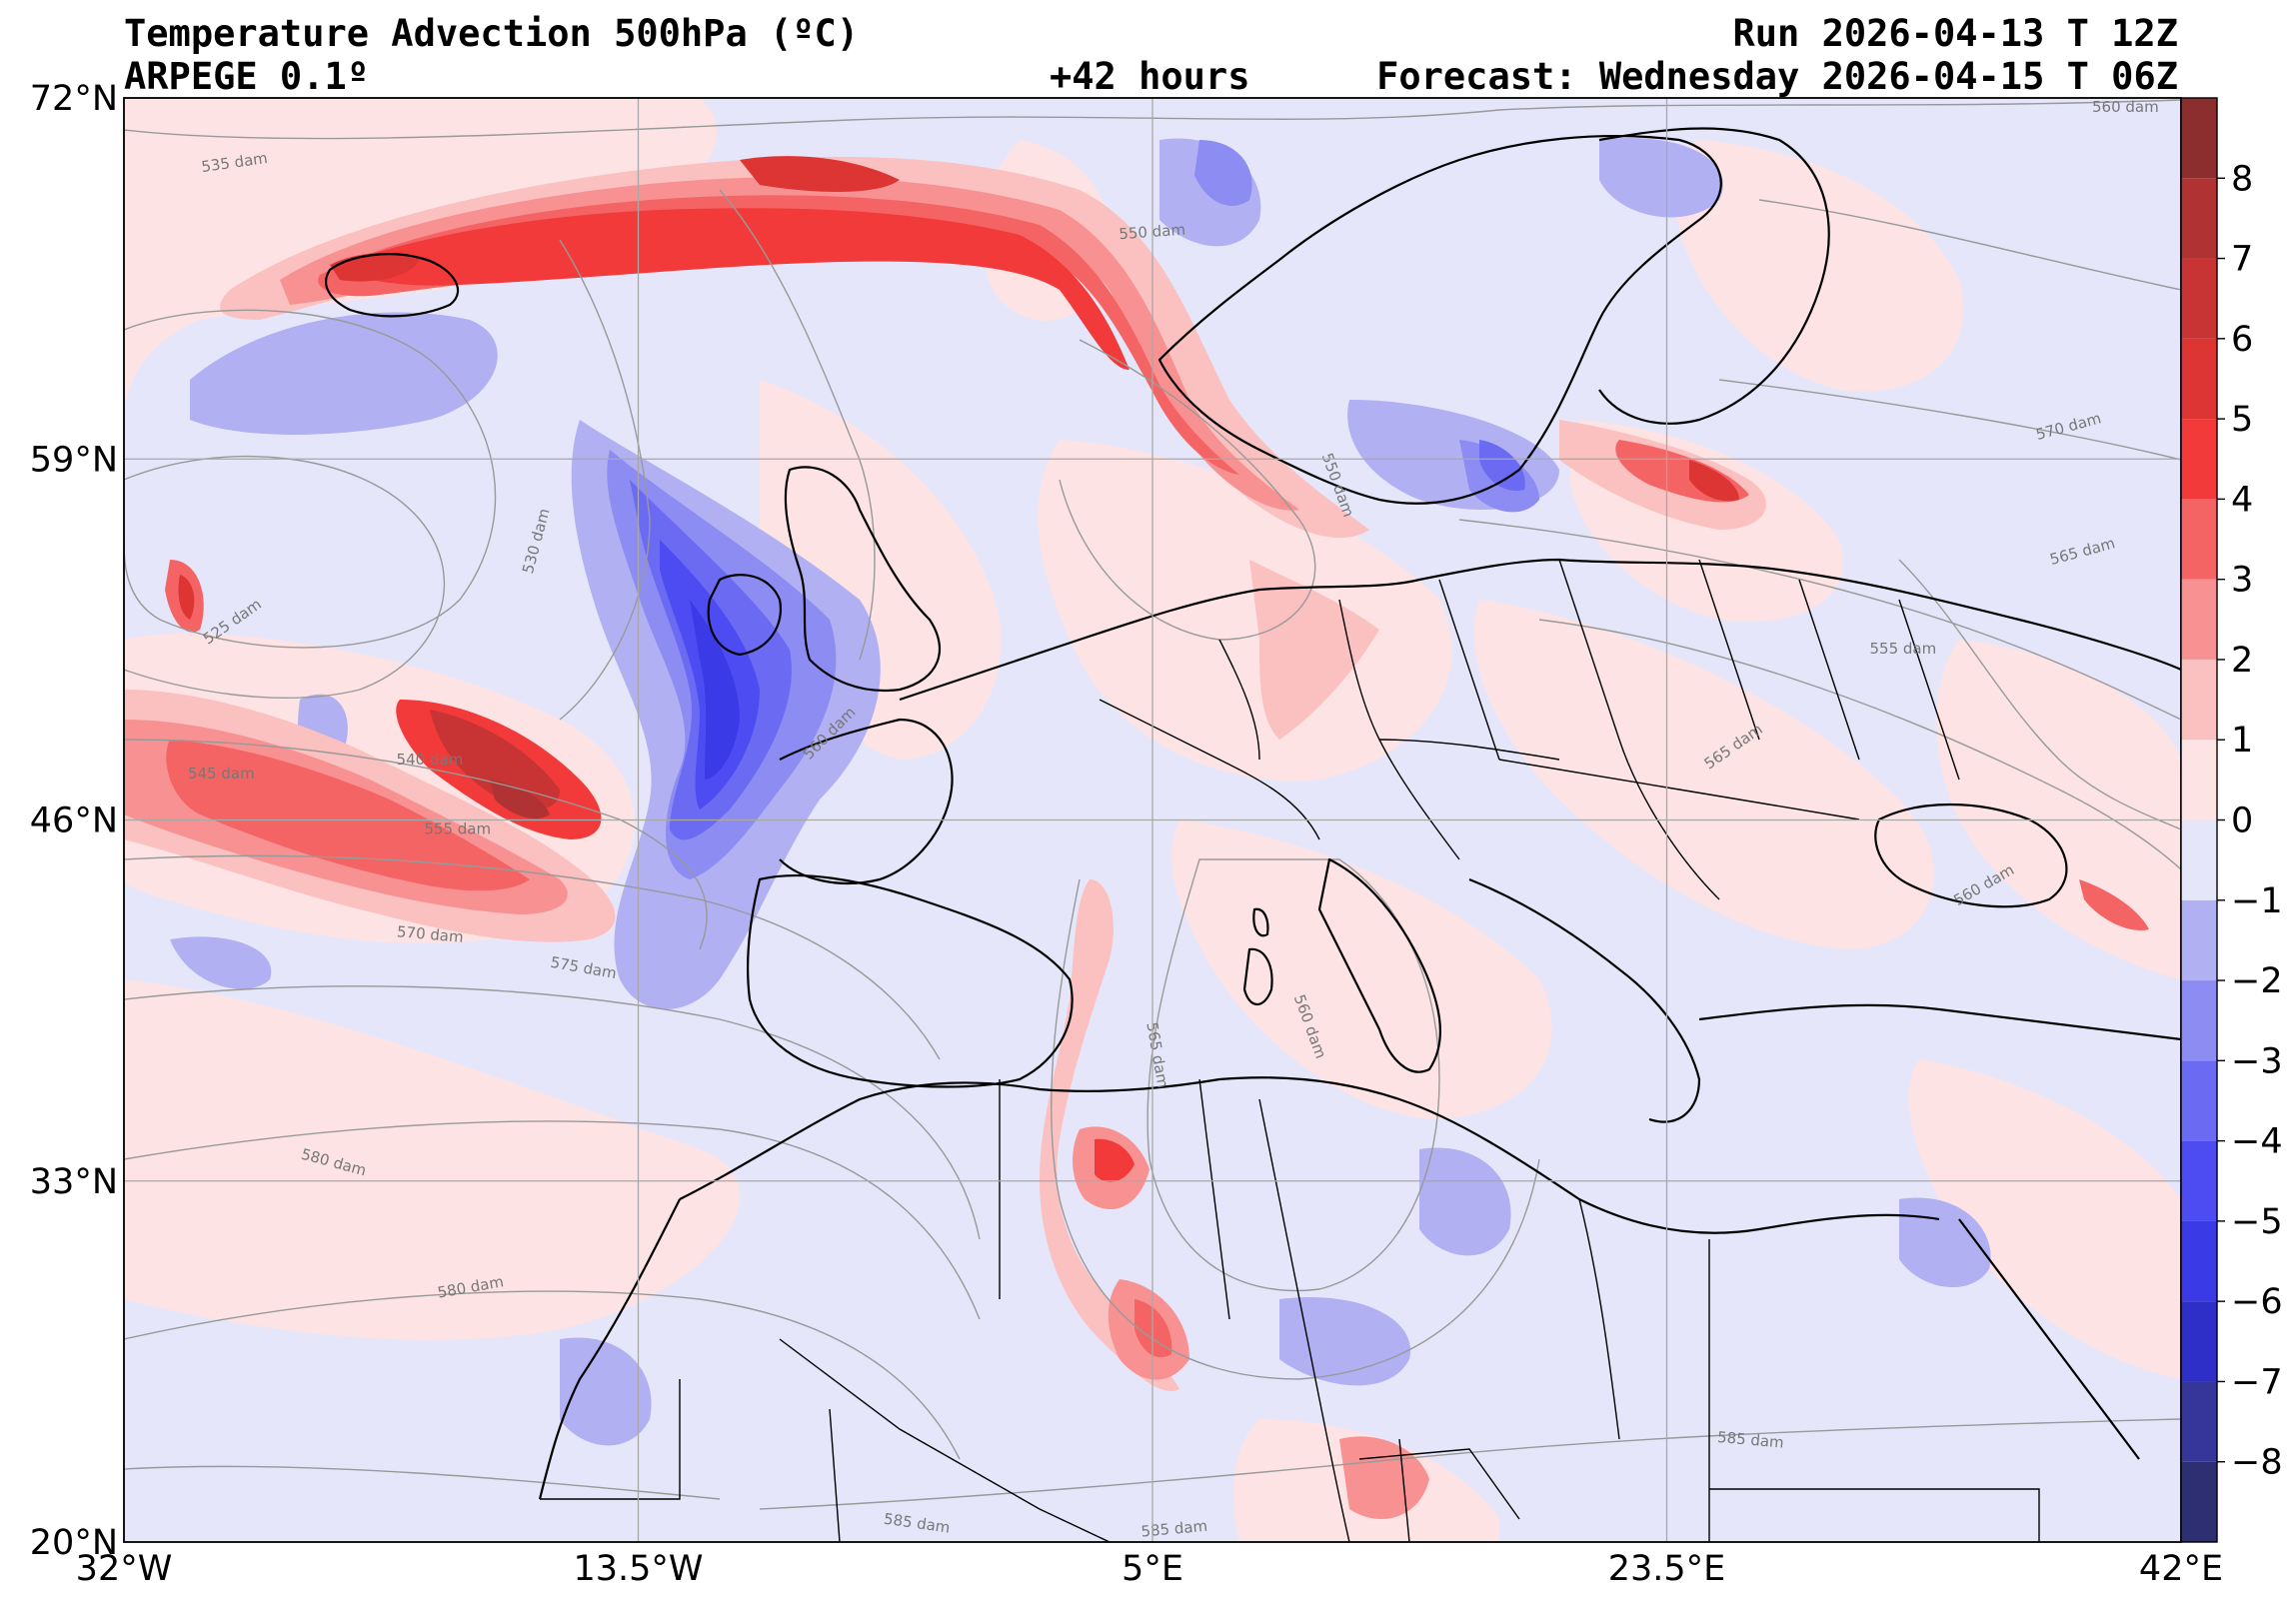  I want to click on colorbar-tick-label: −2, so click(2257, 981).